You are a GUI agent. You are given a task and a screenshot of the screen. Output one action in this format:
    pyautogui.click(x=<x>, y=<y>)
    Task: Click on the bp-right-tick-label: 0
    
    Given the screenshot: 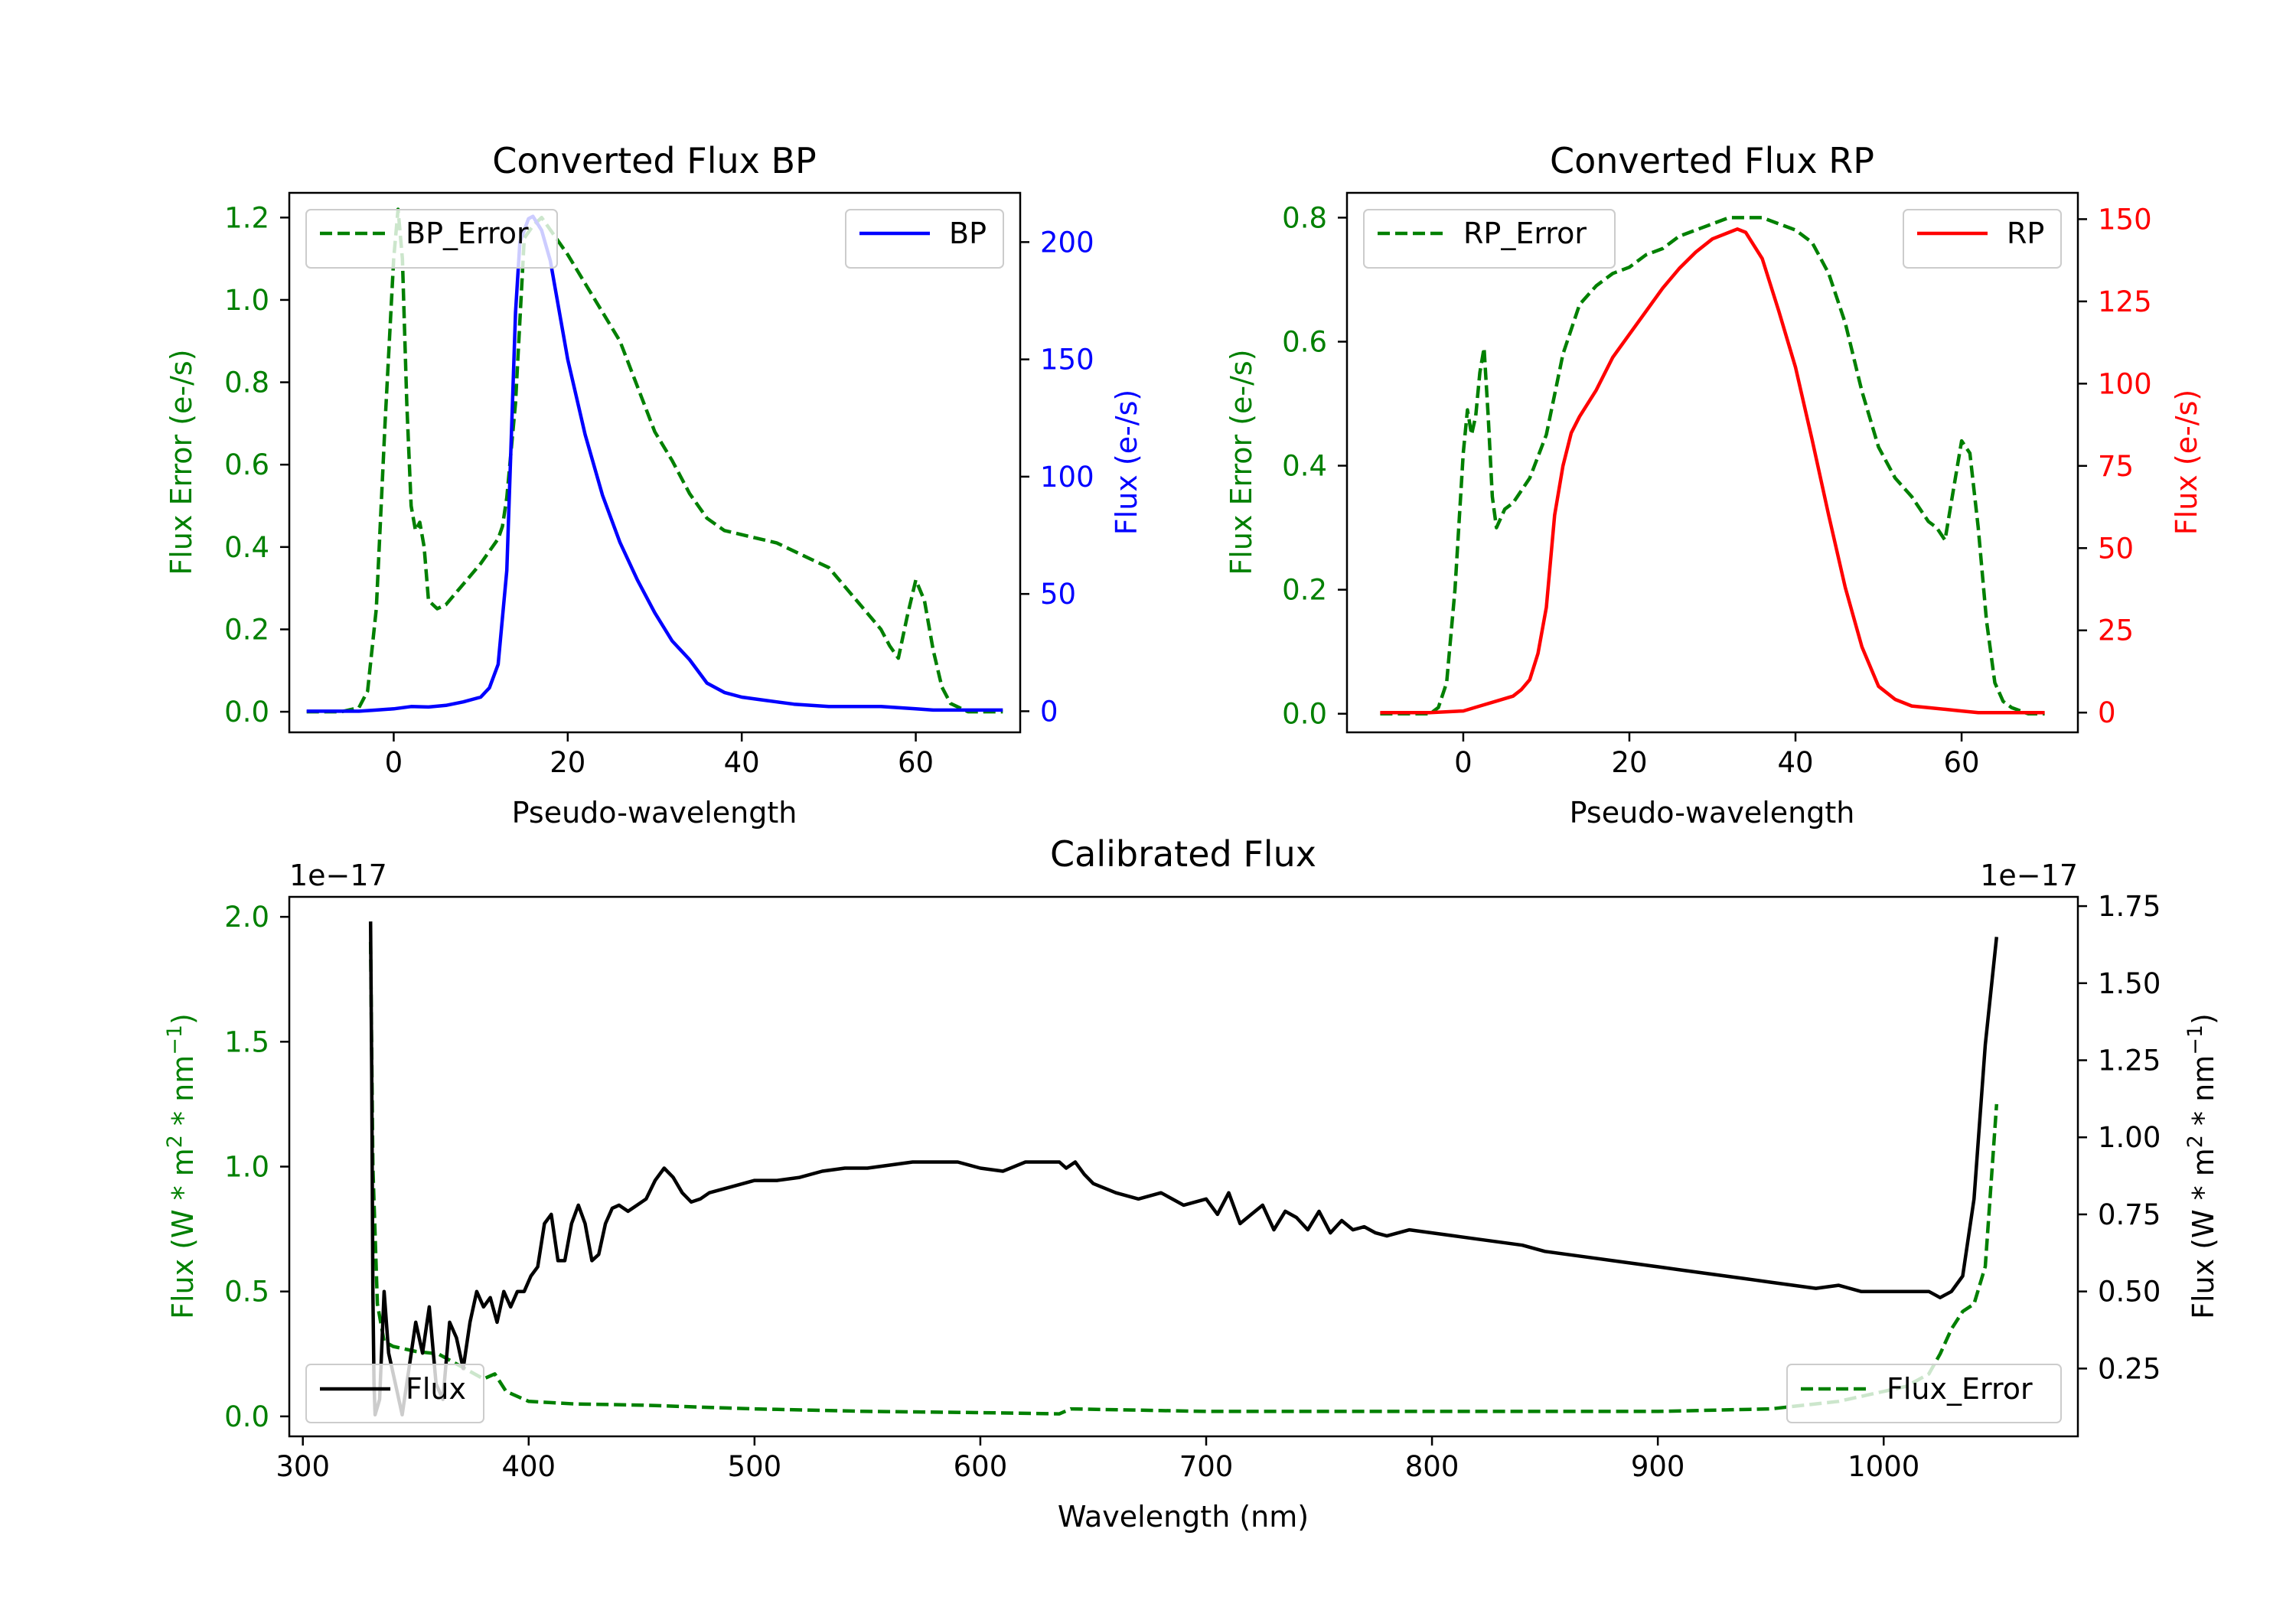 What is the action you would take?
    pyautogui.click(x=1049, y=711)
    